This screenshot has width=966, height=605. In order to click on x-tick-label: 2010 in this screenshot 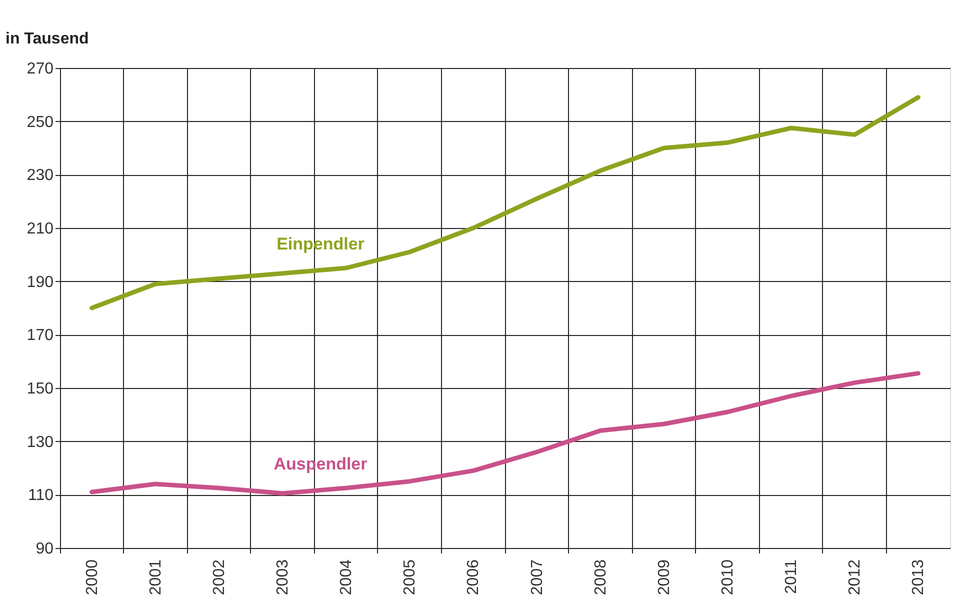, I will do `click(728, 577)`.